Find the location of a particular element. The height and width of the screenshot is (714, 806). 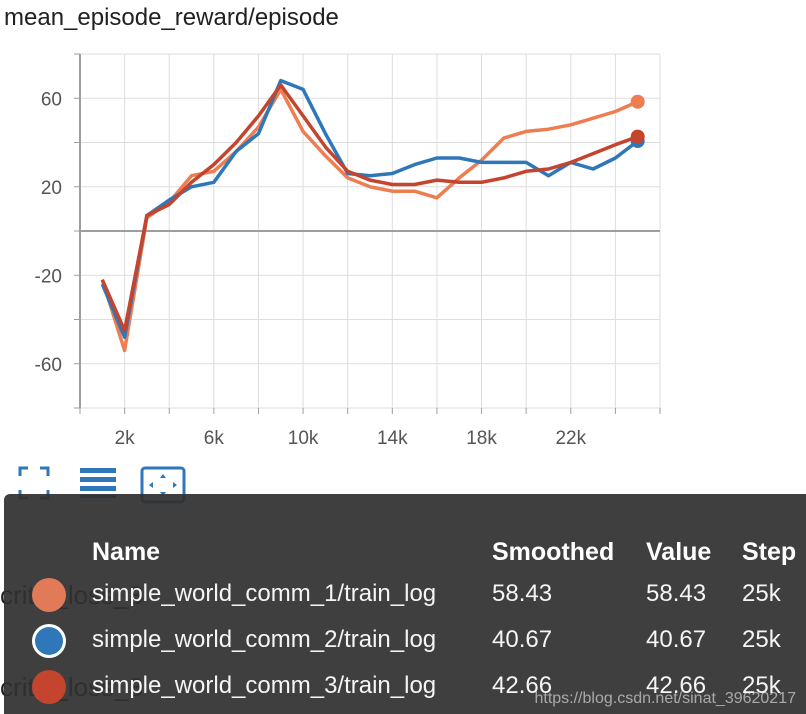

x-tick-label: 22k is located at coordinates (570, 438).